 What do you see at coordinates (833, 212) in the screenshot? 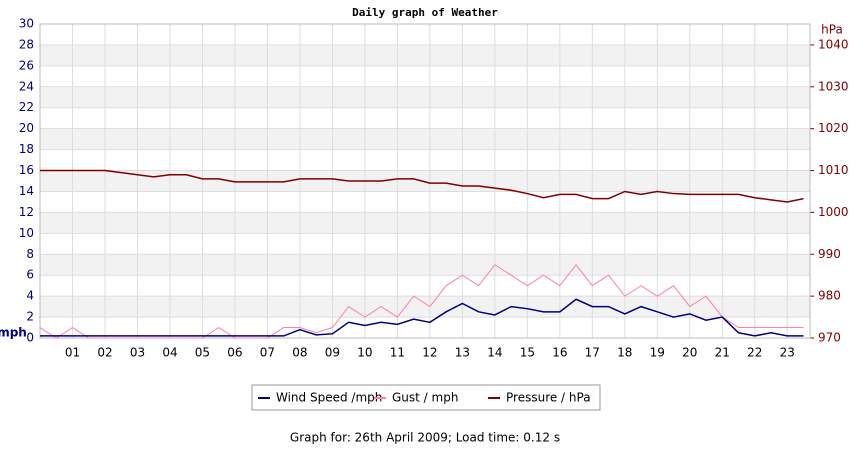
I see `y2-tick-label: 1000` at bounding box center [833, 212].